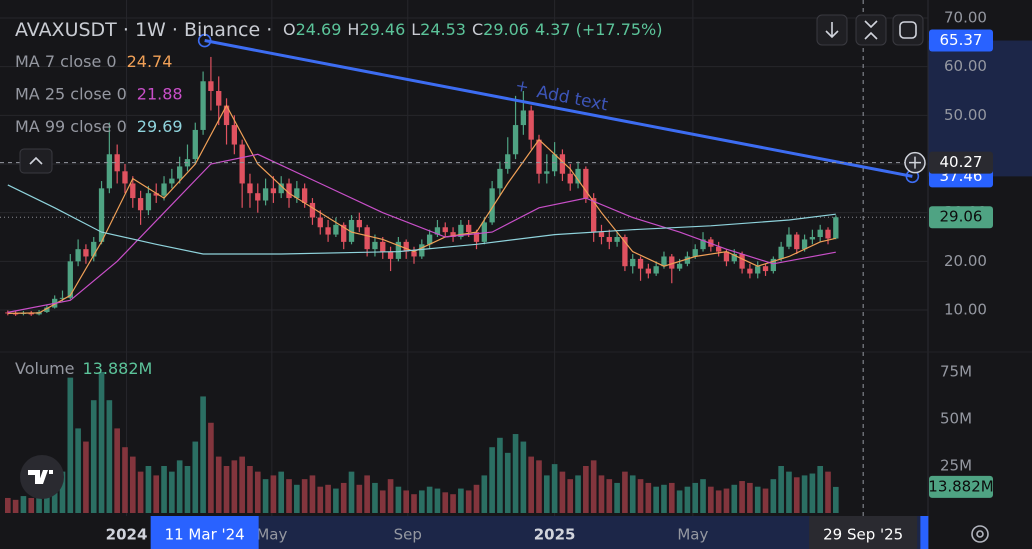  I want to click on annotation-plus: +, so click(522, 85).